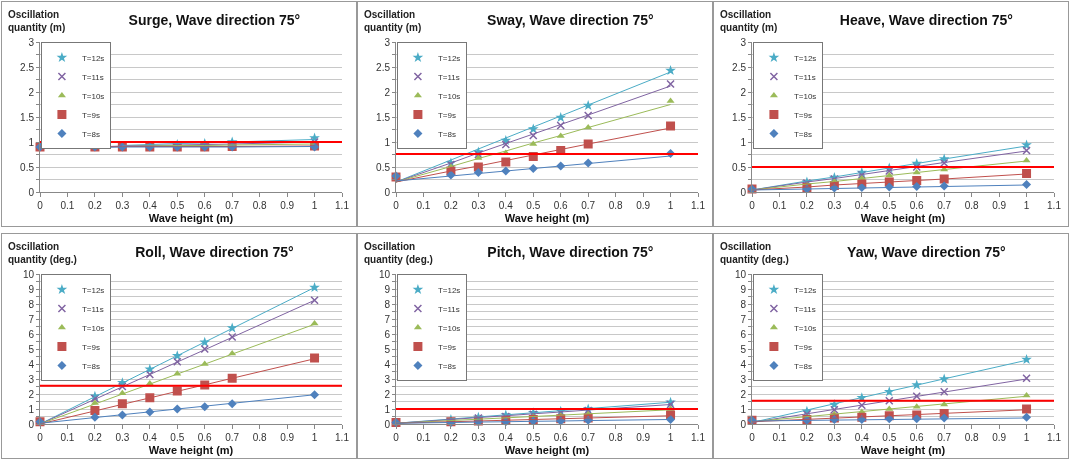  Describe the element at coordinates (926, 20) in the screenshot. I see `chart-title: Heave, Wave direction 75°` at that location.